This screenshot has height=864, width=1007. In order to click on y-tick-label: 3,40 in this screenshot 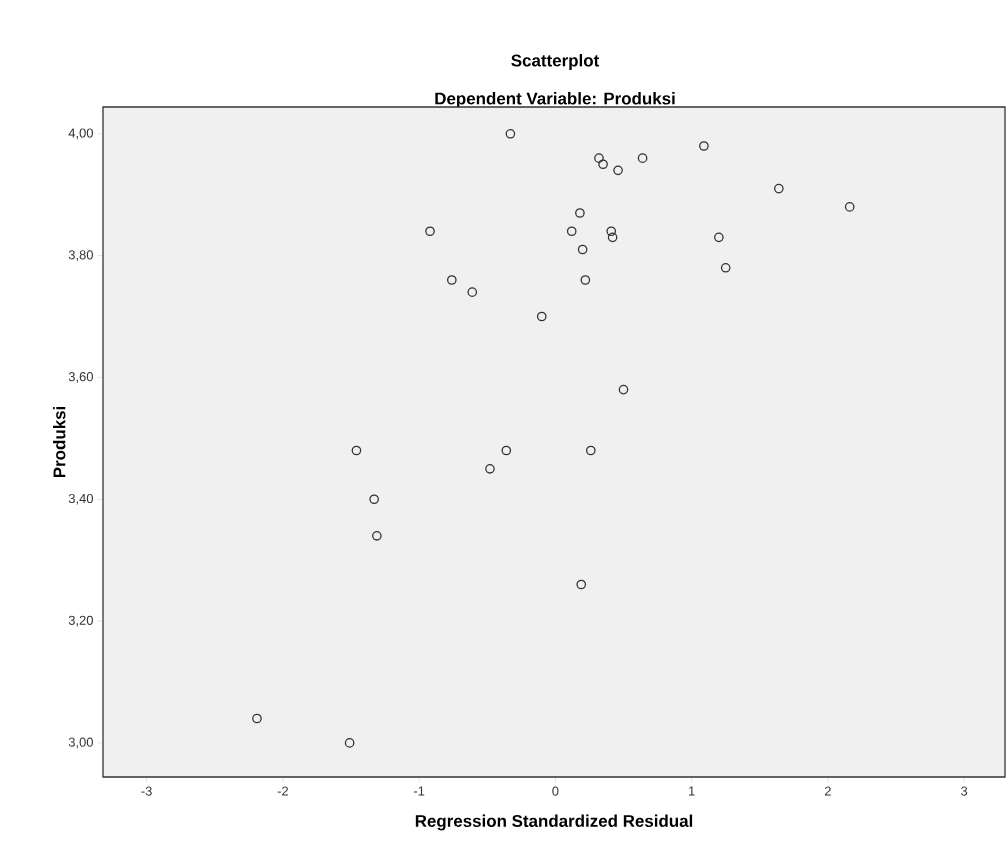, I will do `click(80, 499)`.